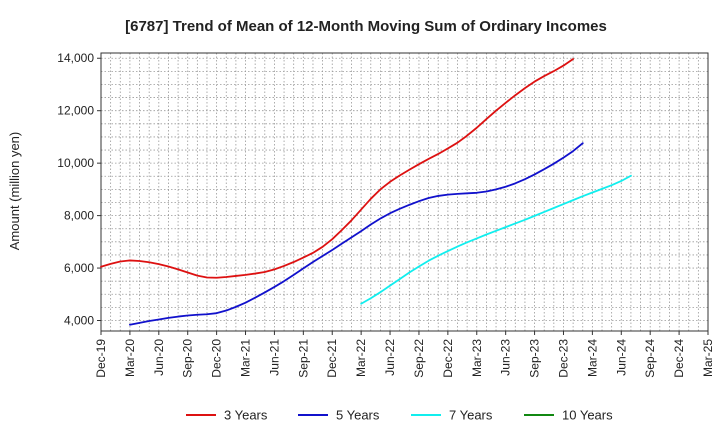  I want to click on x-tick-label: Dec-20, so click(217, 358).